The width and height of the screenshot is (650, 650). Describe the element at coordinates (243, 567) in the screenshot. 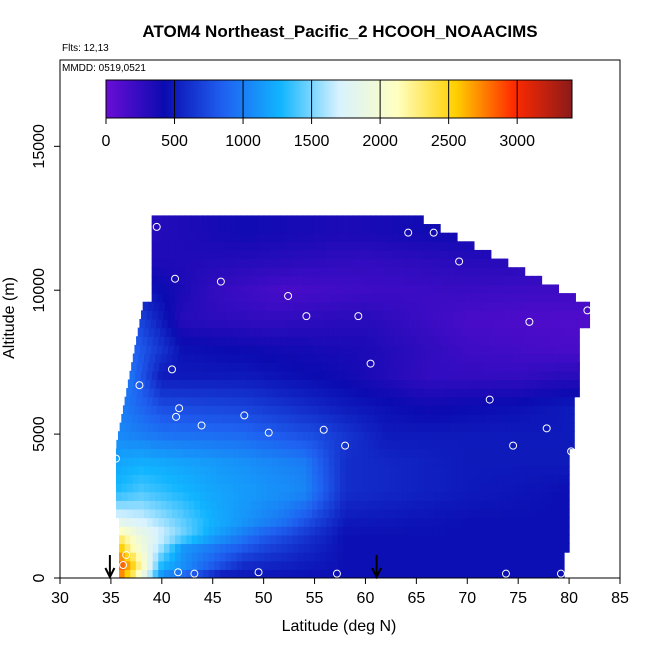

I see `flight-markers` at that location.